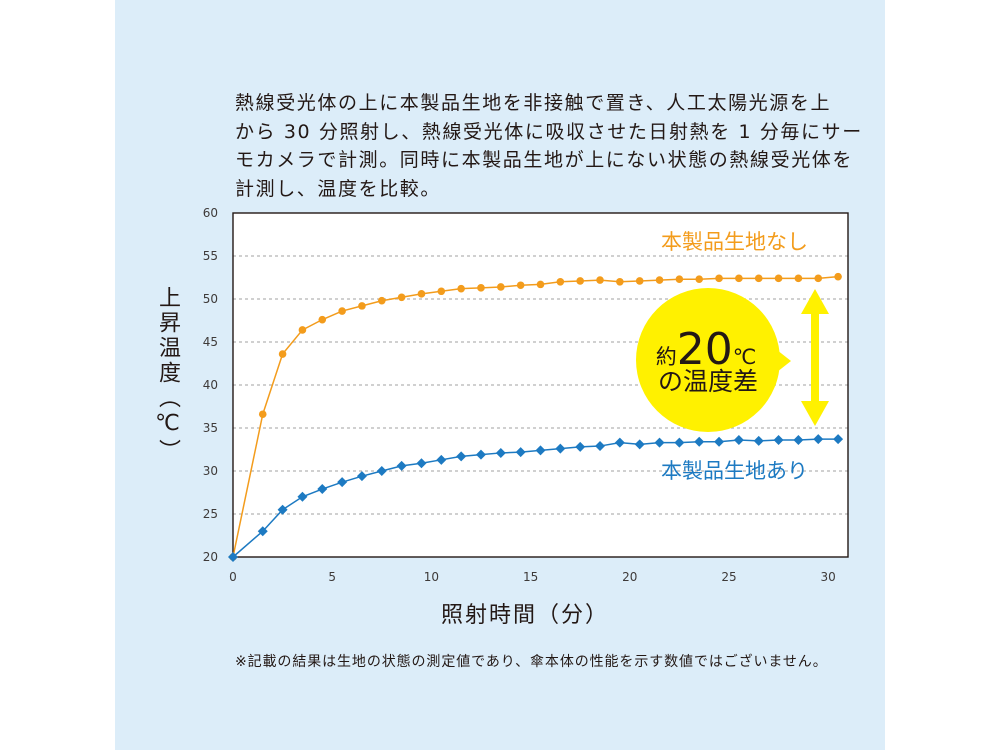  I want to click on x-tick-label: 5, so click(332, 577).